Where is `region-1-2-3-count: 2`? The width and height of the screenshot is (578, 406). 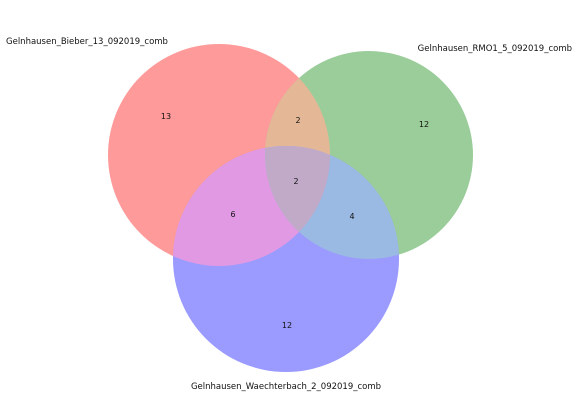 region-1-2-3-count: 2 is located at coordinates (295, 181).